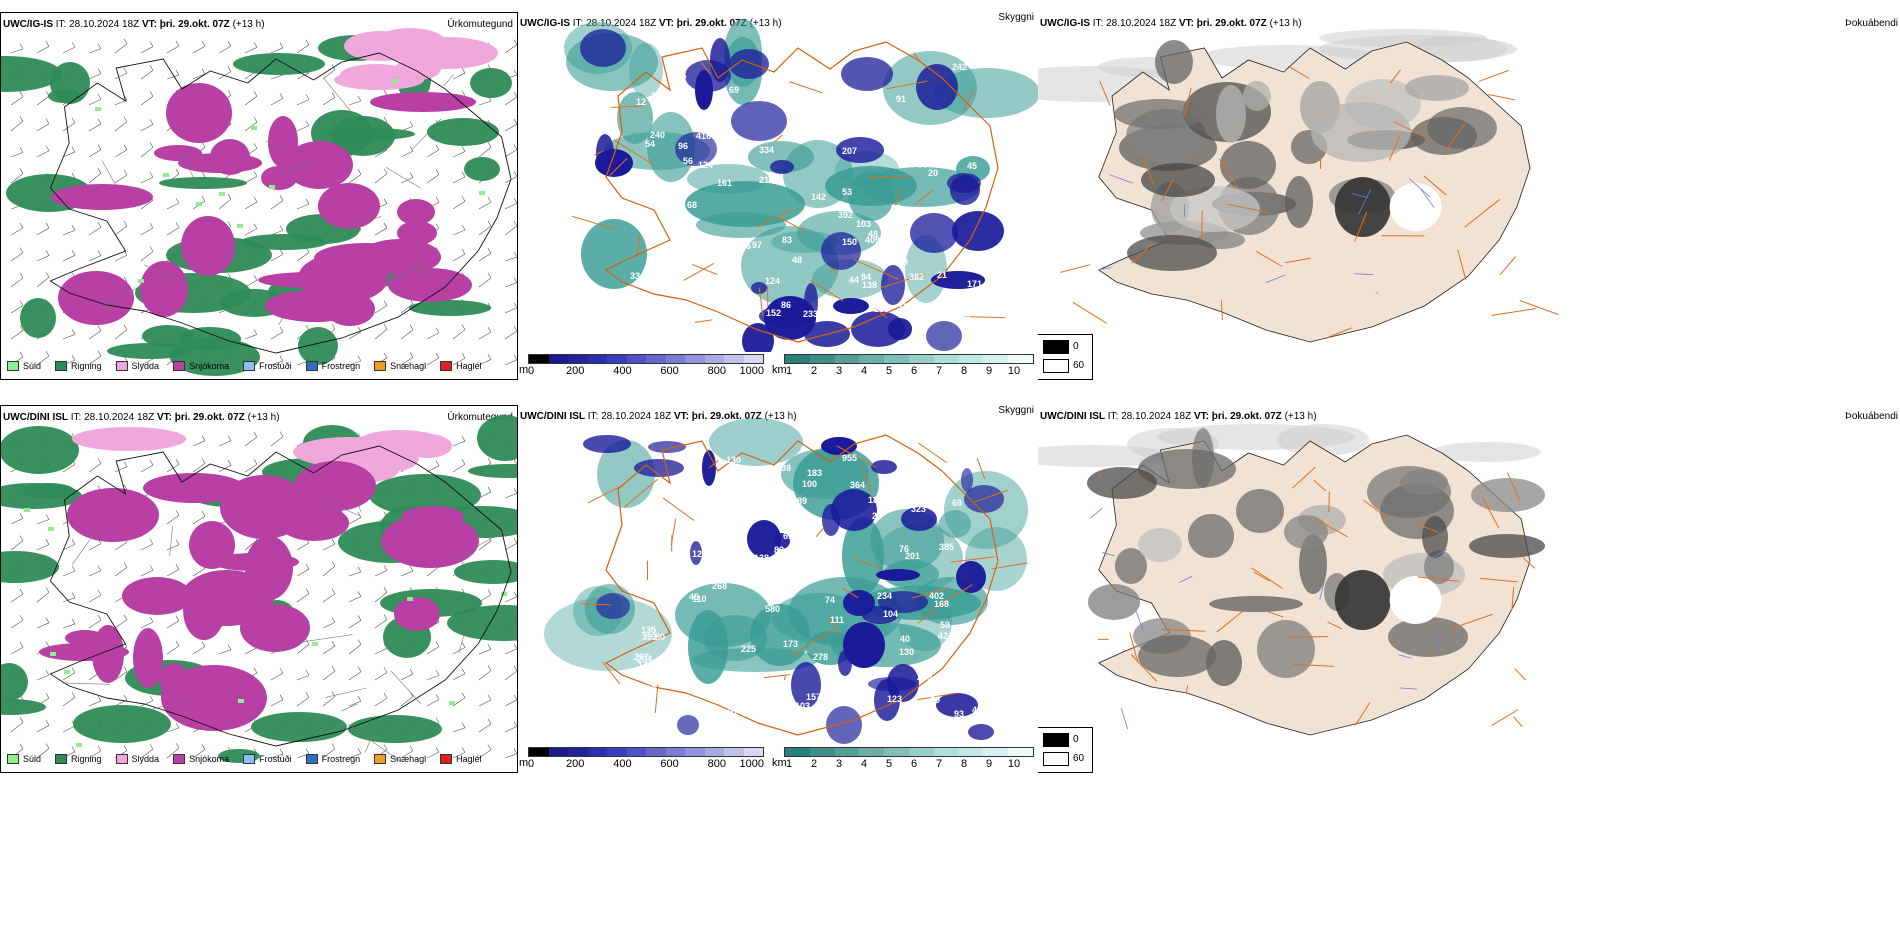 This screenshot has height=950, width=1900. Describe the element at coordinates (137, 759) in the screenshot. I see `precip-legend-item: Slydda` at that location.